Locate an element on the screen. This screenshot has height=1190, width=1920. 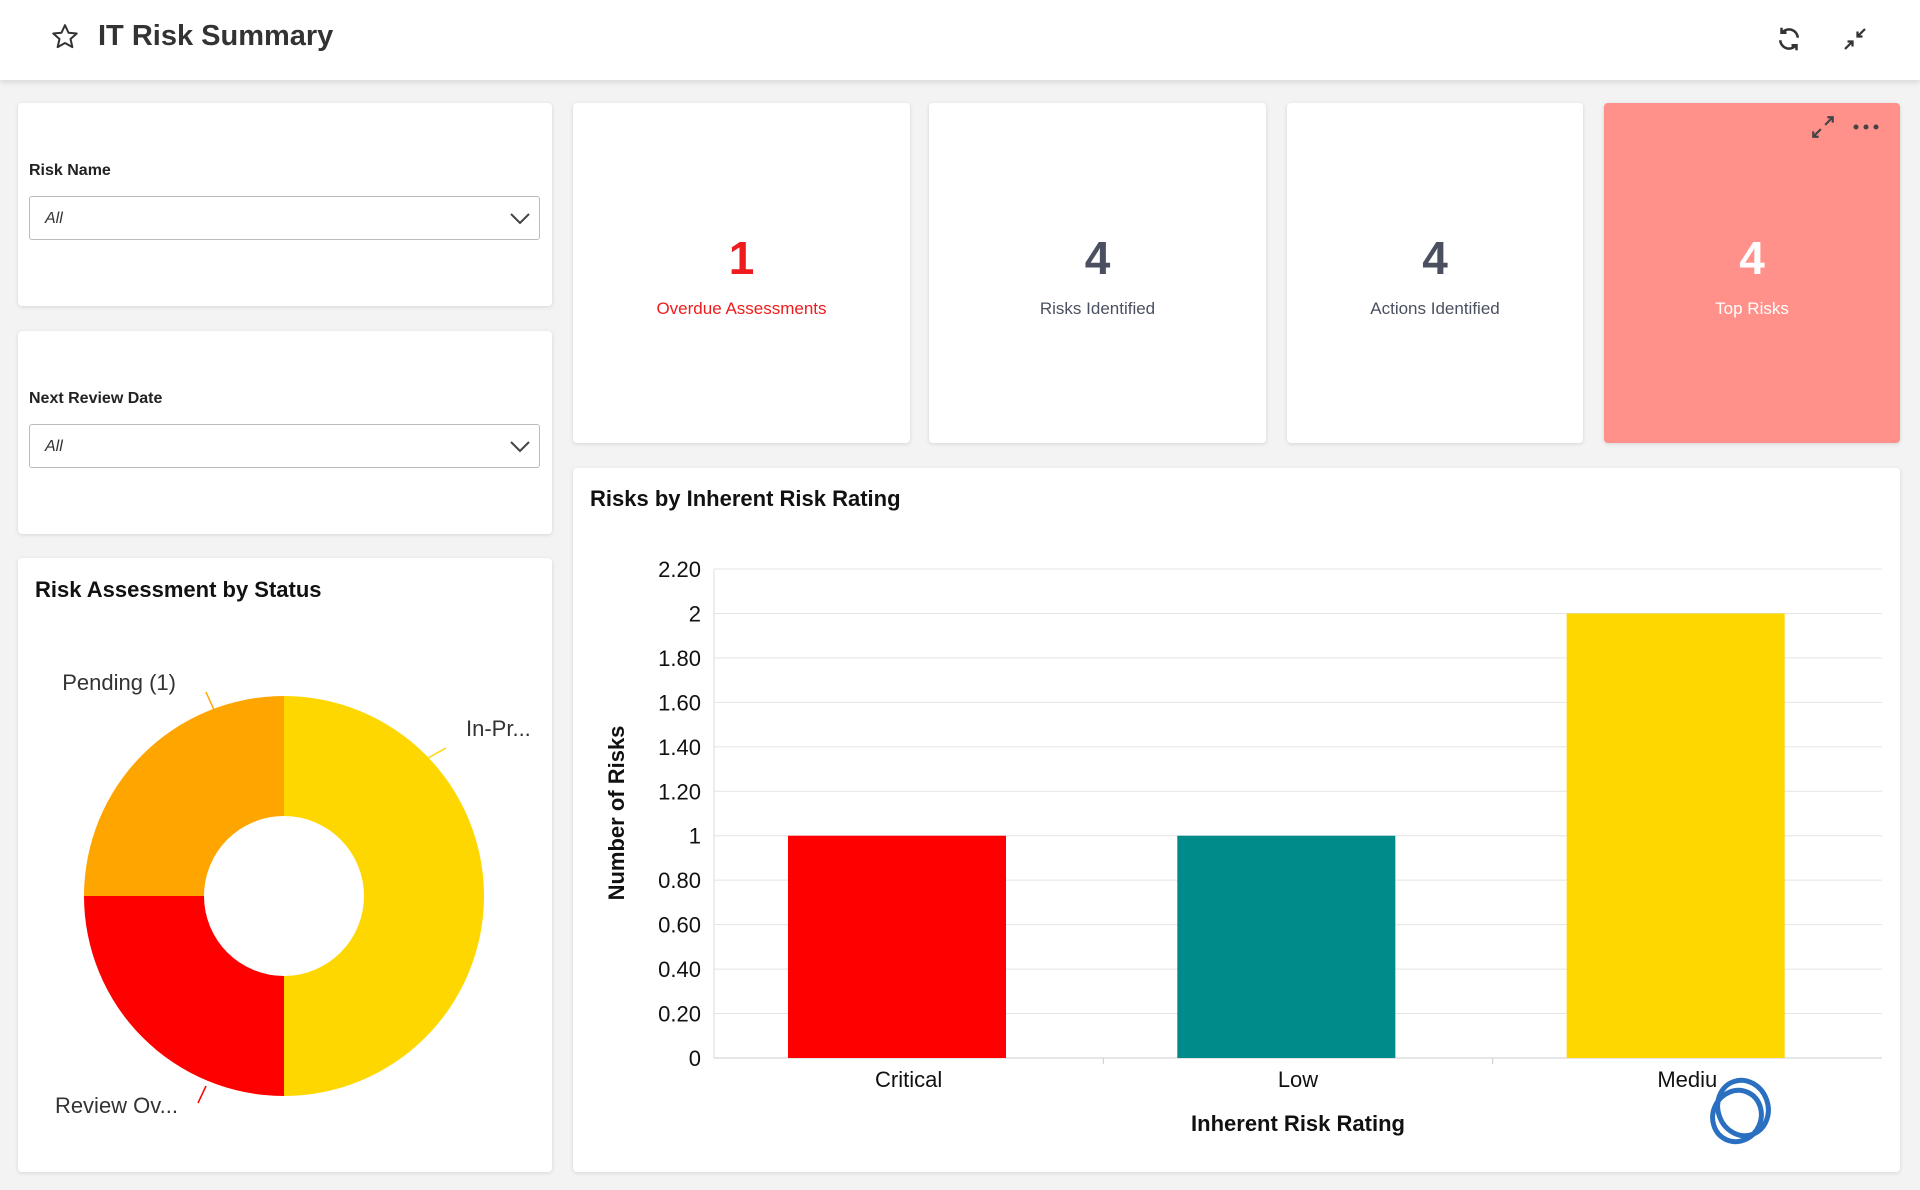
risk-name-select: All is located at coordinates (284, 218).